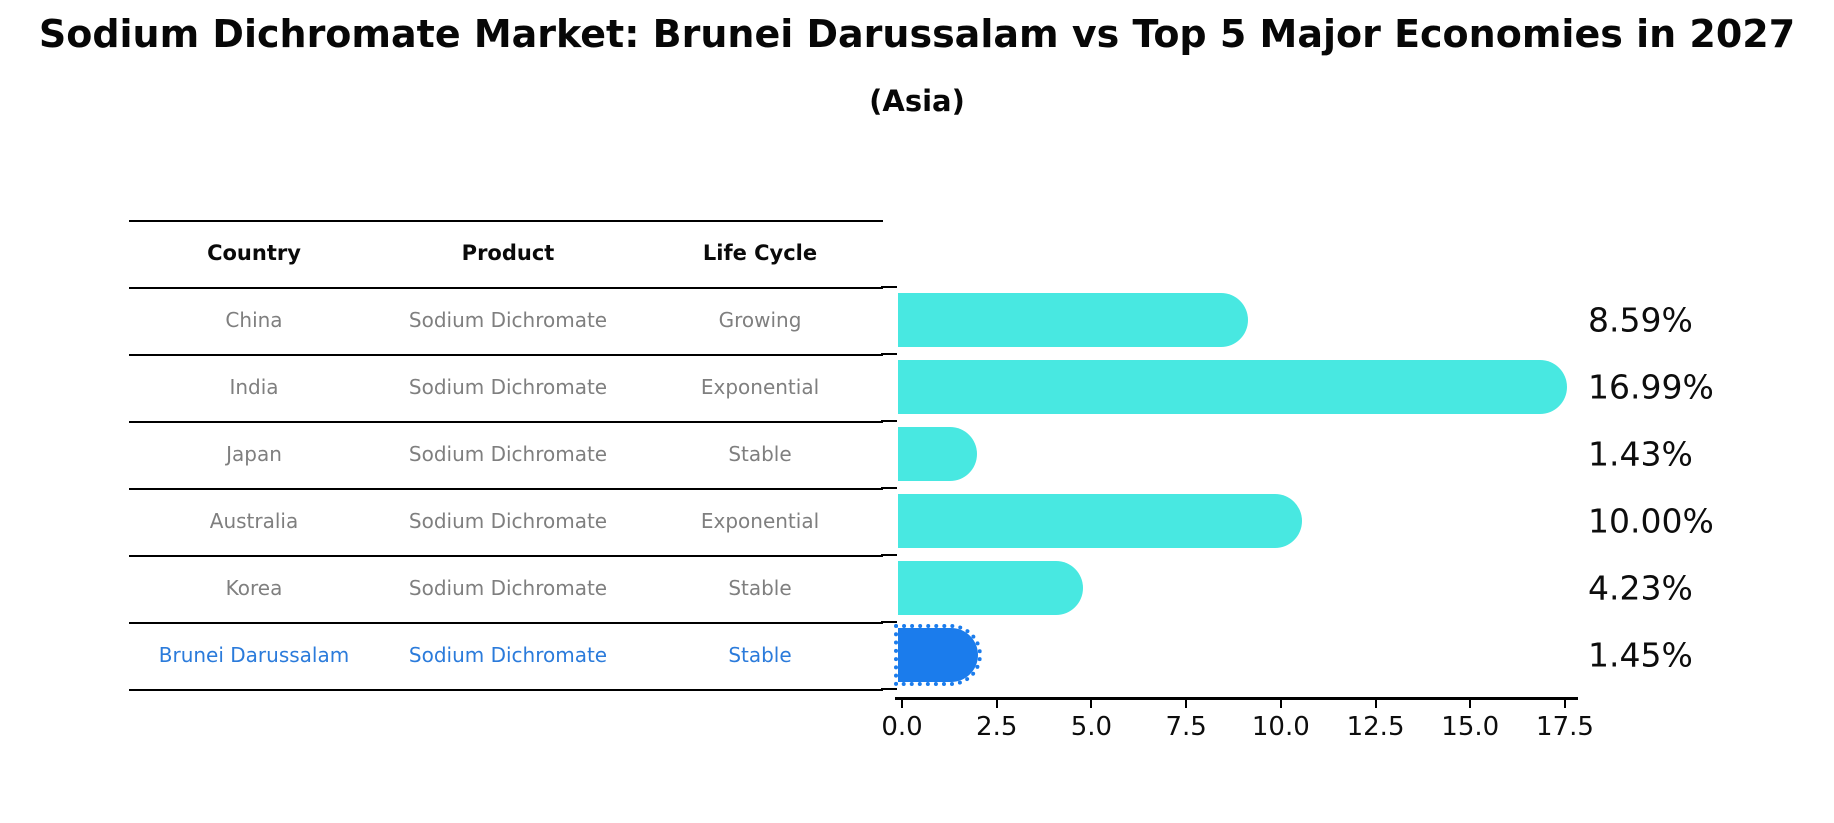 The image size is (1834, 823). What do you see at coordinates (1100, 521) in the screenshot?
I see `bar-australia` at bounding box center [1100, 521].